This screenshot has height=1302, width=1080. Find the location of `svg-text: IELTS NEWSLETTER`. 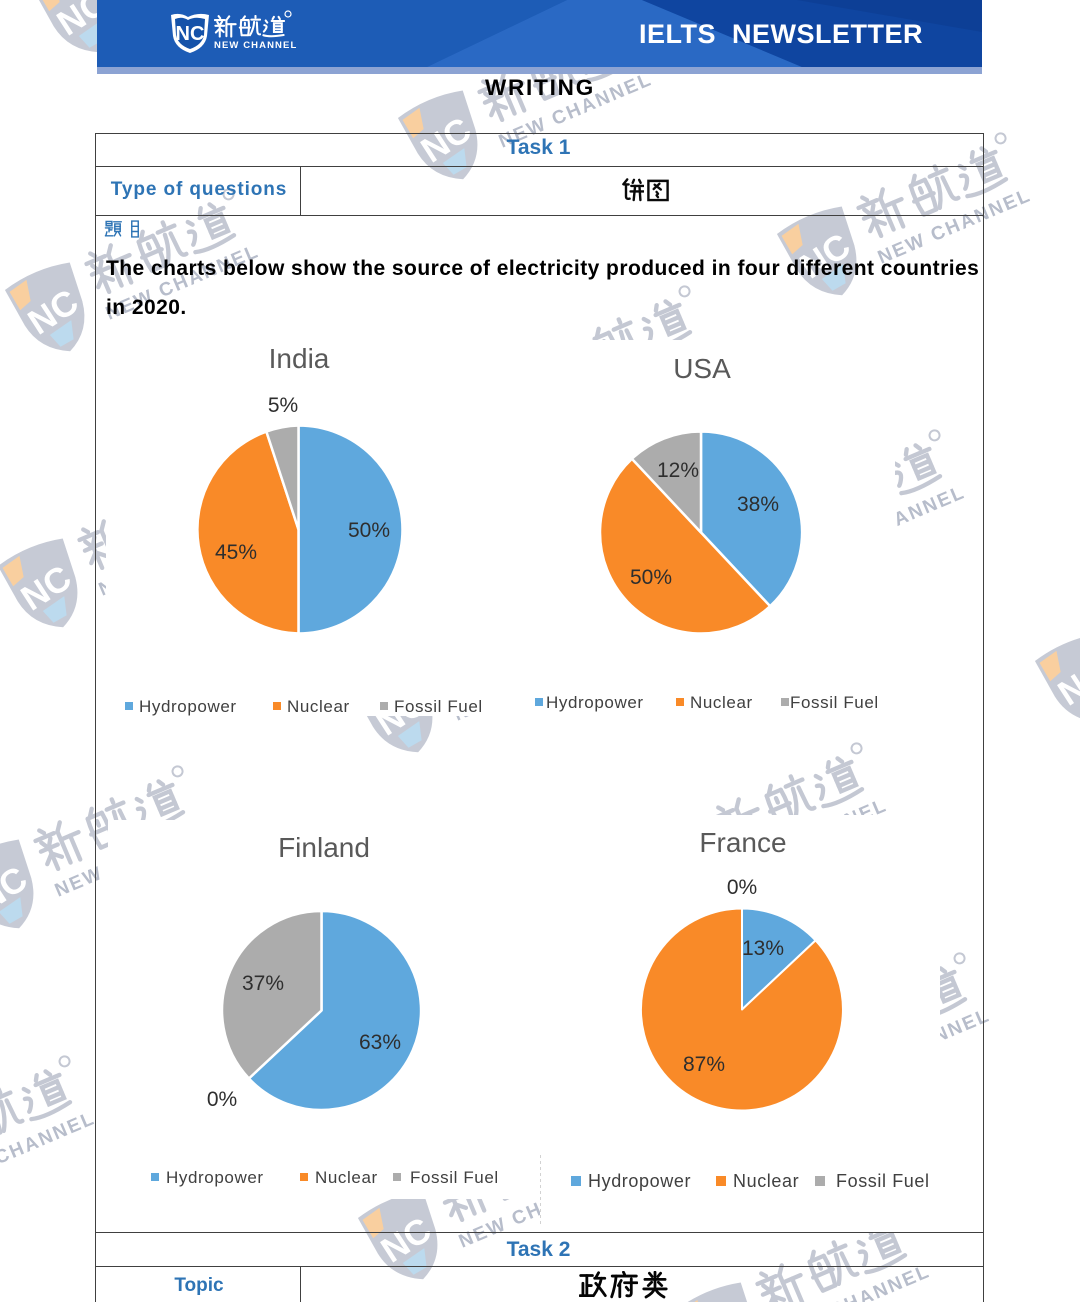

svg-text: IELTS NEWSLETTER is located at coordinates (781, 34).